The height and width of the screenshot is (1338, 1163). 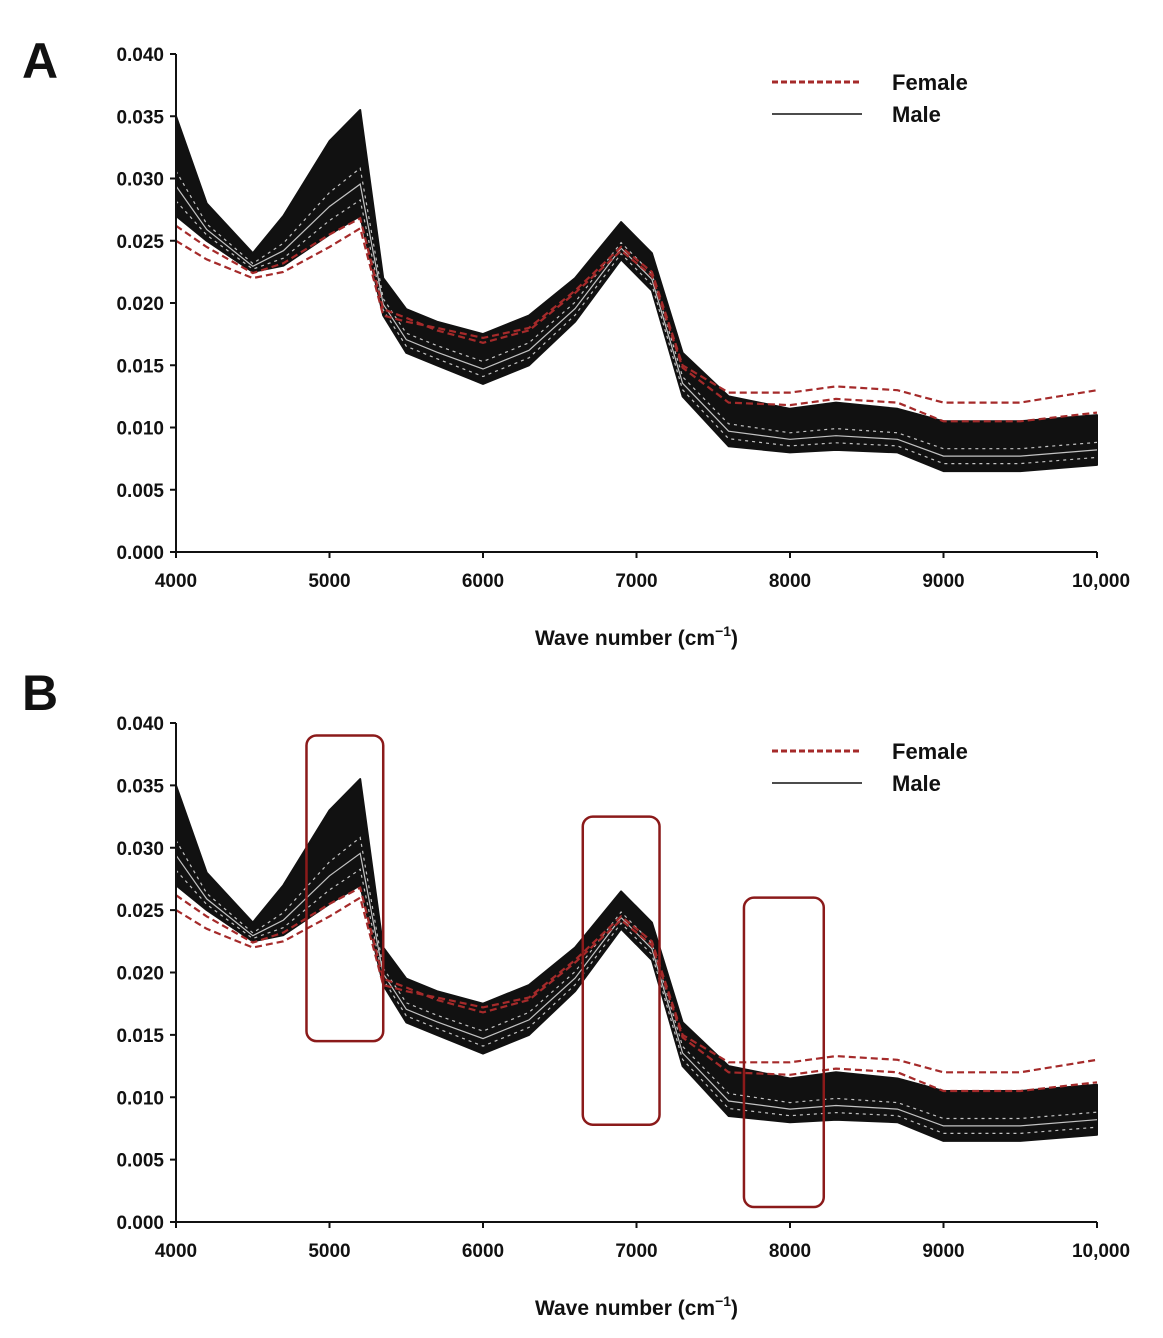 I want to click on panel-label: A, so click(x=40, y=61).